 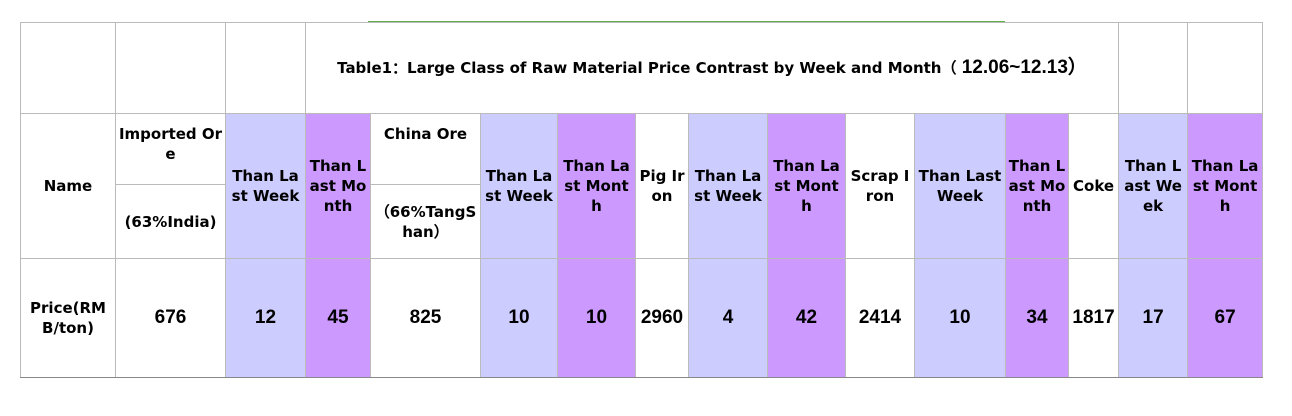 I want to click on row-label: Price(RMB/ton), so click(x=68, y=318).